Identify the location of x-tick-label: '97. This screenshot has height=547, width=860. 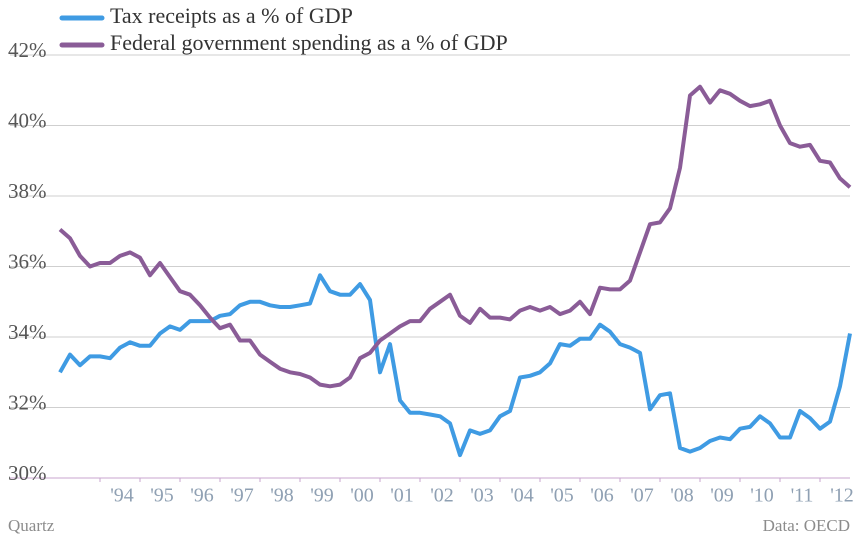
(242, 496).